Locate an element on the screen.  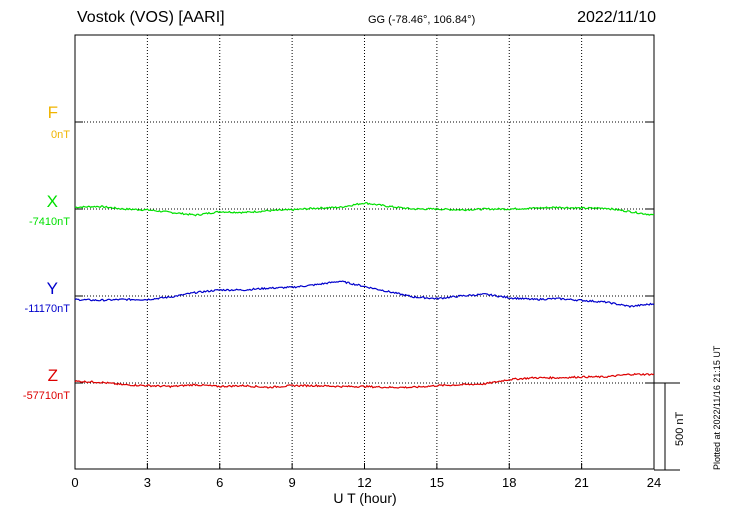
component-z-name: Z is located at coordinates (52, 375).